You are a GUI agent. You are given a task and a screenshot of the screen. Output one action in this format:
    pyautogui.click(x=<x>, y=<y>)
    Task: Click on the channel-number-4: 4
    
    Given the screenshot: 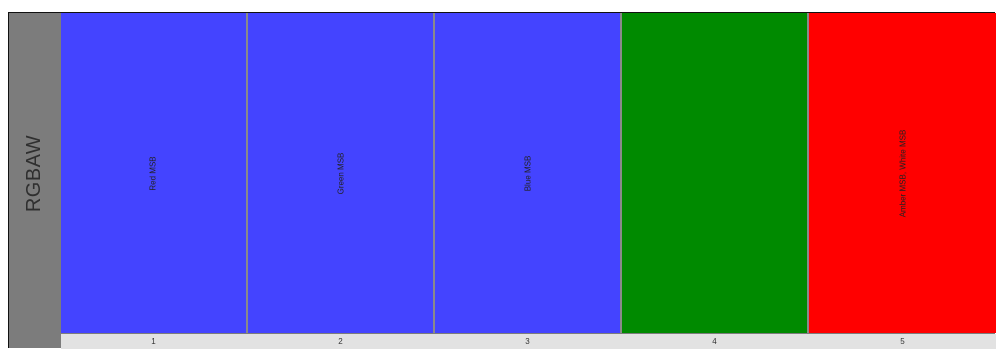 What is the action you would take?
    pyautogui.click(x=714, y=341)
    